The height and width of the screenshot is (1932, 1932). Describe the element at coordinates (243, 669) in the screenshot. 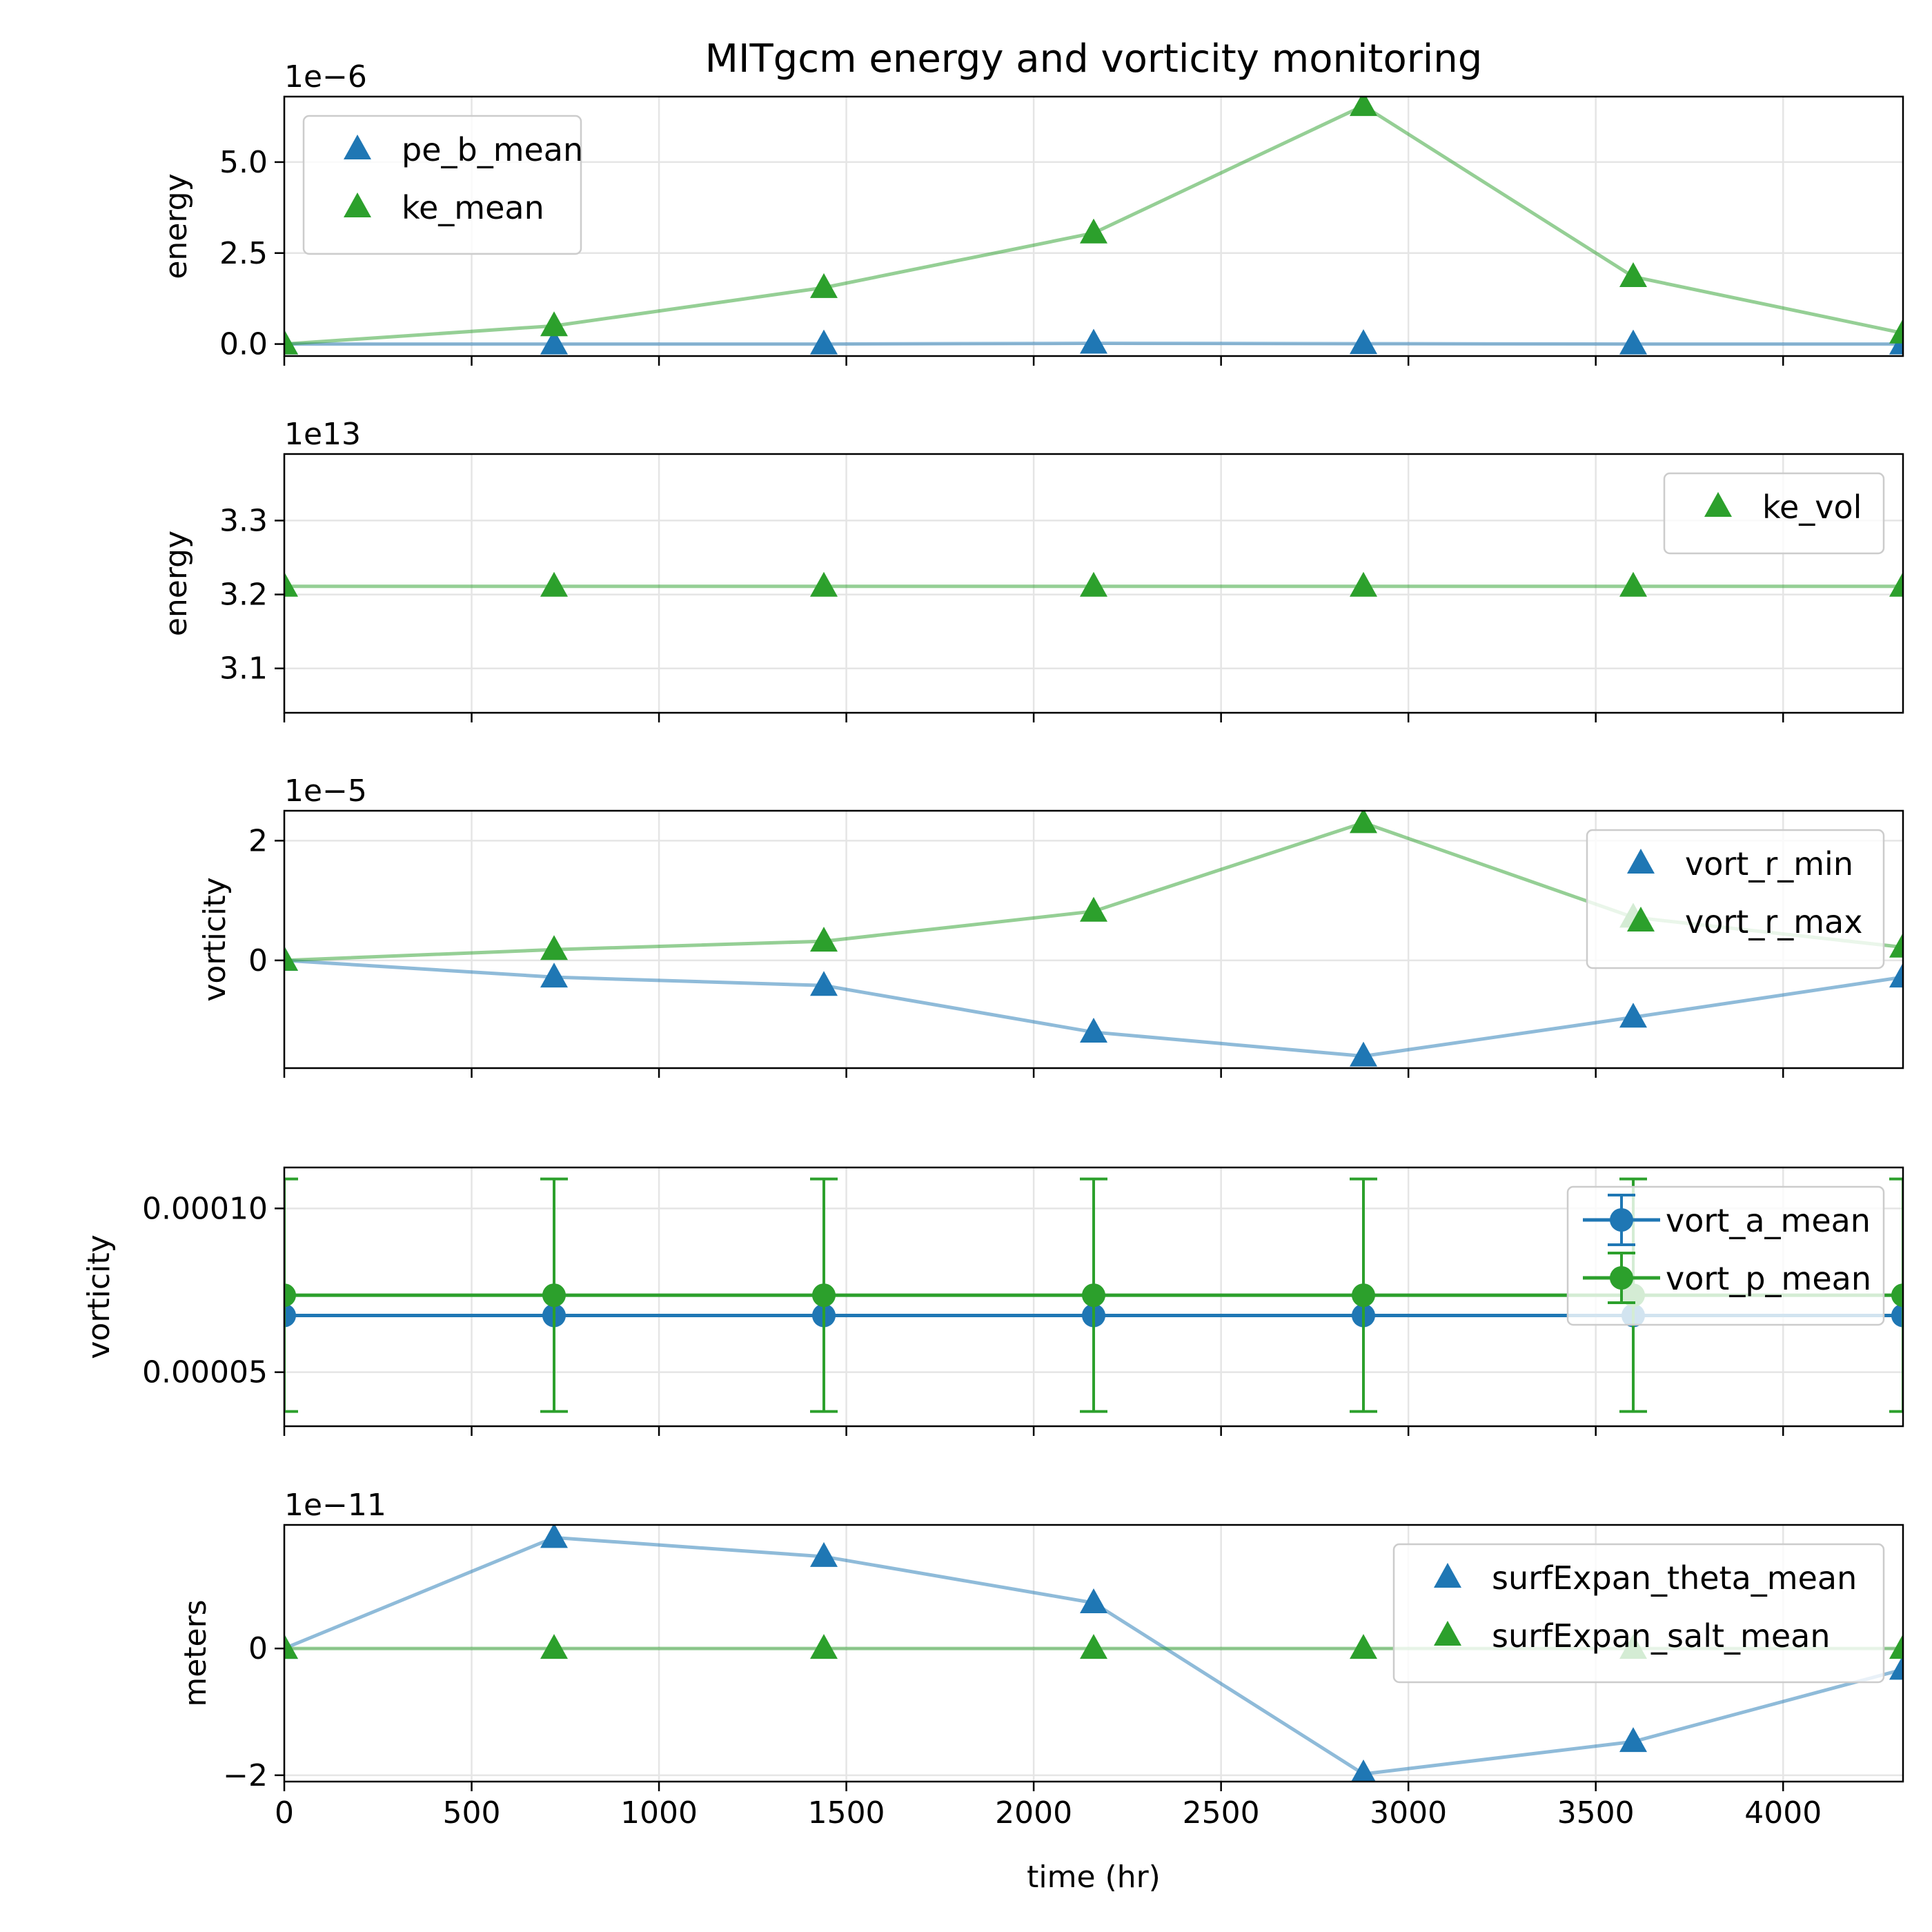

I see `y-tick-label: 3.1` at that location.